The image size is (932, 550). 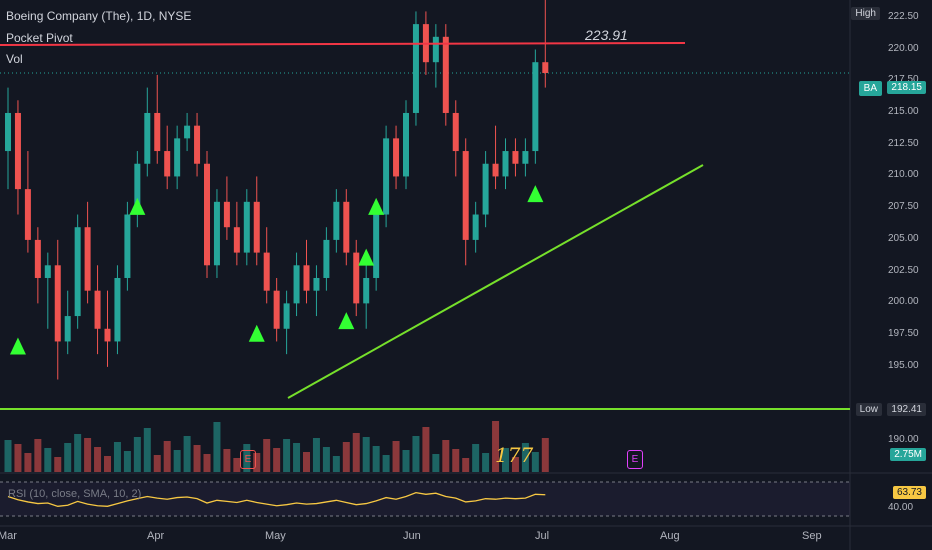 I want to click on high-tag: High, so click(x=865, y=13).